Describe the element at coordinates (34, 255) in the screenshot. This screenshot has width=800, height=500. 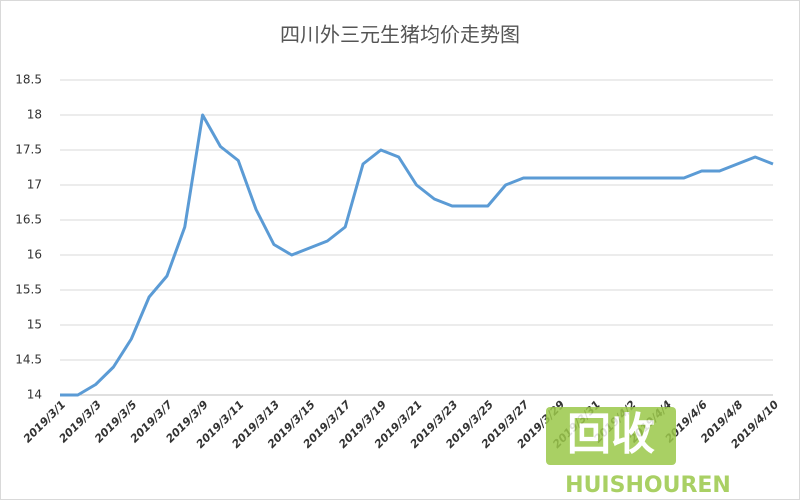
I see `y-tick-label: 16` at that location.